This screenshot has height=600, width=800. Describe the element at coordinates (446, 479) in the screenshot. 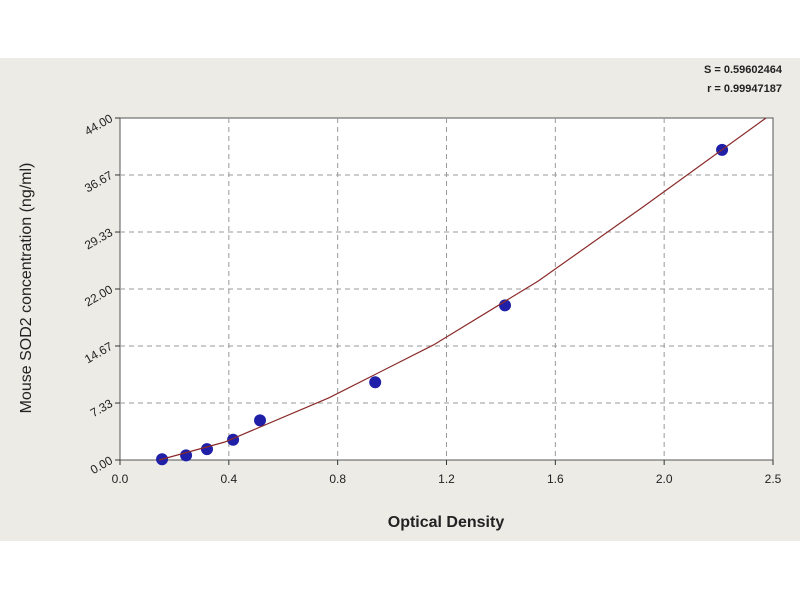

I see `x-tick-label: 1.2` at that location.